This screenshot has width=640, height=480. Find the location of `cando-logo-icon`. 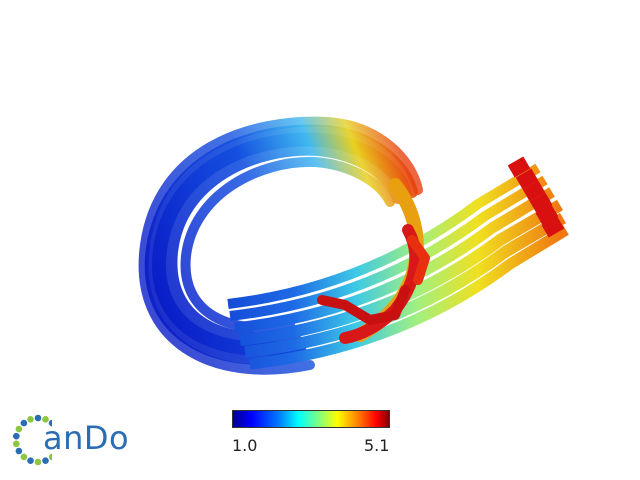

cando-logo-icon is located at coordinates (32, 440).